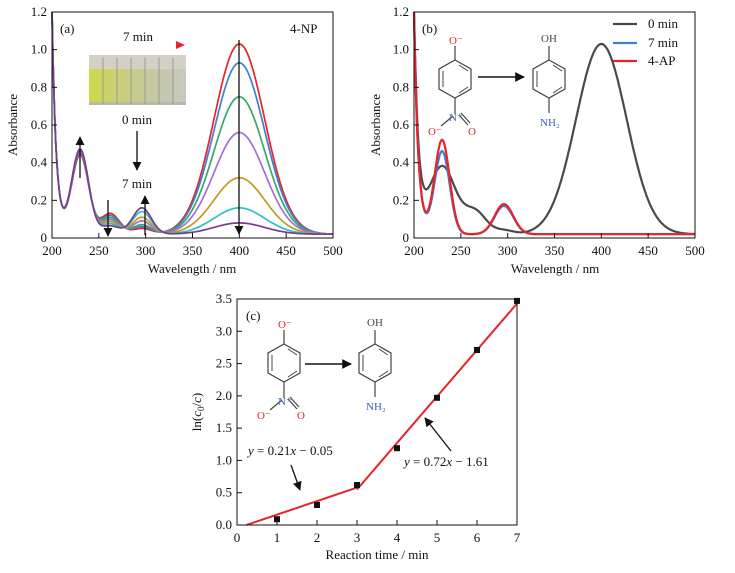 The height and width of the screenshot is (573, 735). What do you see at coordinates (648, 250) in the screenshot?
I see `panel-b-x-tick-label: 450` at bounding box center [648, 250].